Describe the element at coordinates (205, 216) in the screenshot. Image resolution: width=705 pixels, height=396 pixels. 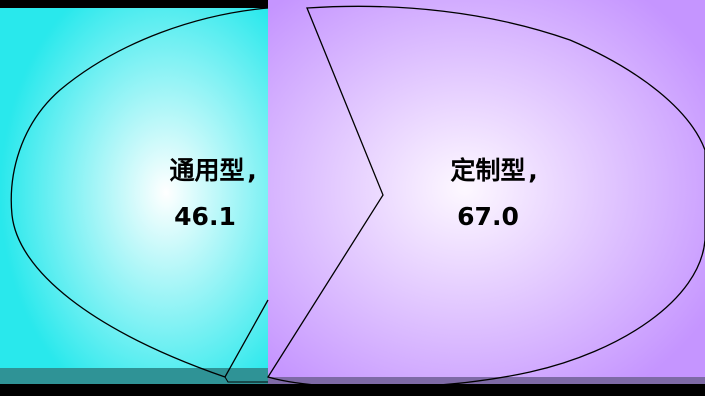
I see `data-label-0-value: 46.1` at that location.